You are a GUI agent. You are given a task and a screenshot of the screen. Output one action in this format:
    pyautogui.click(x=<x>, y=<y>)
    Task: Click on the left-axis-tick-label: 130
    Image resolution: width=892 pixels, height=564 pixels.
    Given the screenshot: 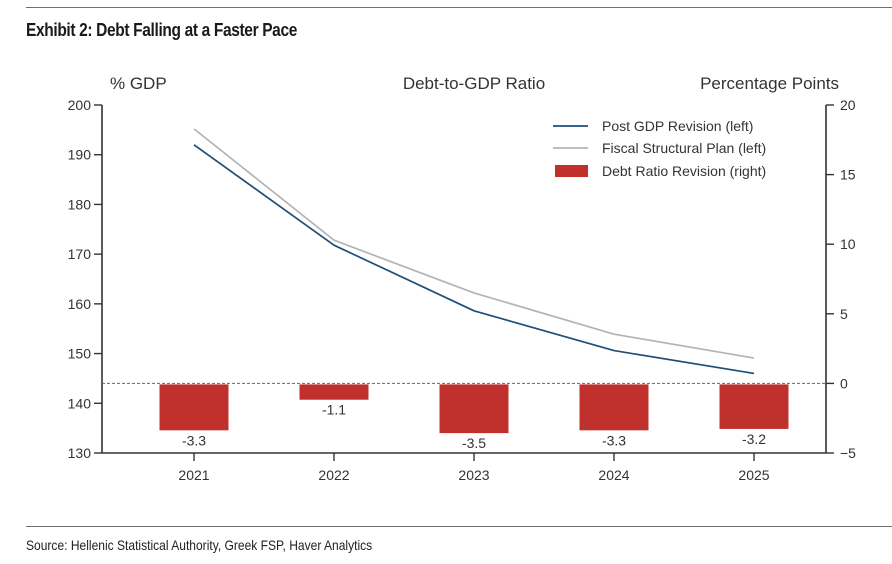 What is the action you would take?
    pyautogui.click(x=80, y=453)
    